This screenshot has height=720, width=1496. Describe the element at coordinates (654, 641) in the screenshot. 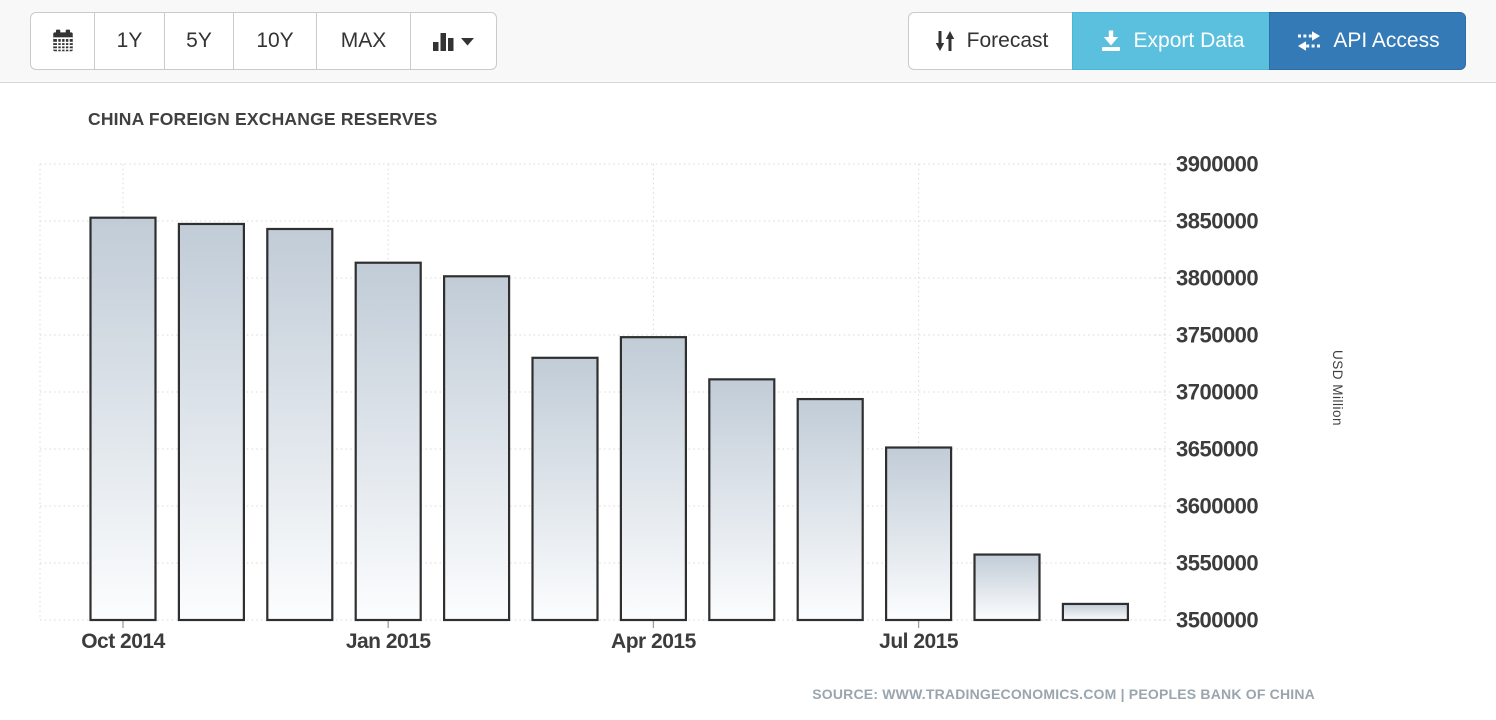

I see `x-axis-tick-label: Apr 2015` at that location.